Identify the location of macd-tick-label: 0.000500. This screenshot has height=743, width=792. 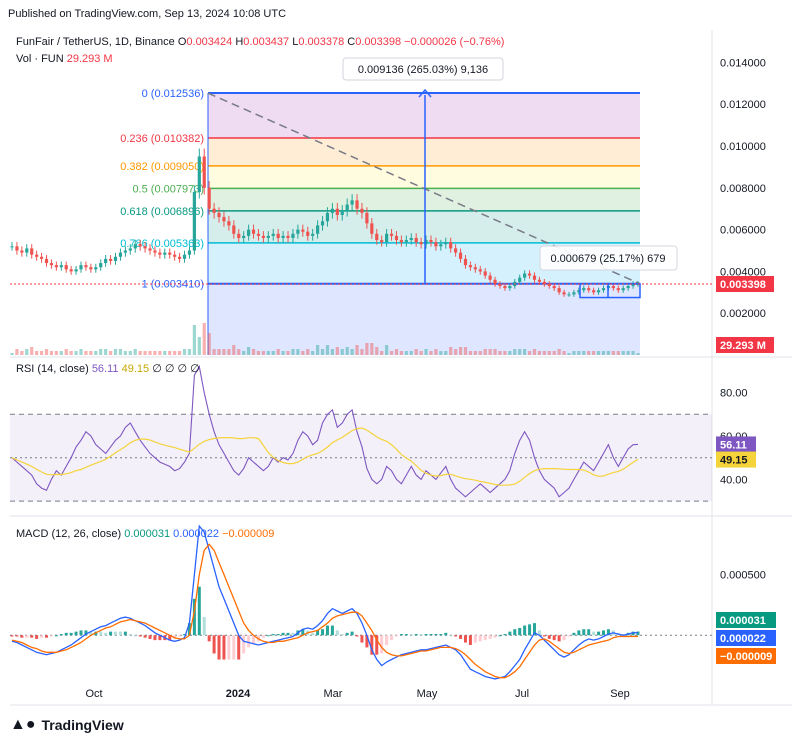
(743, 576).